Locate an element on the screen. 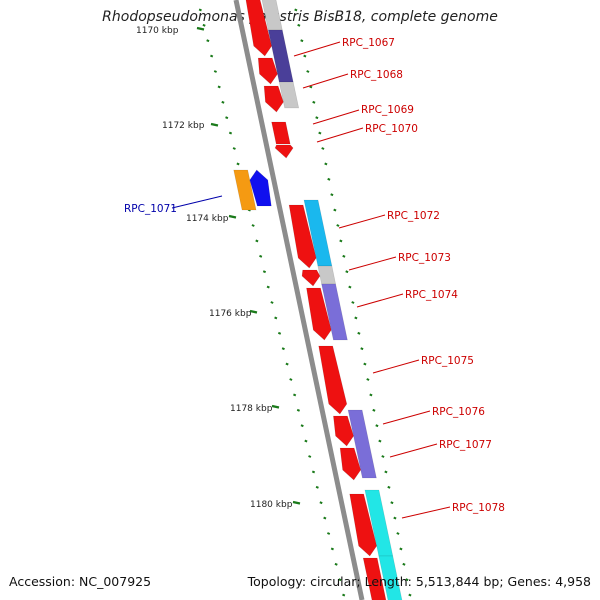  scale-label-1176: 1176 kbp is located at coordinates (230, 314).